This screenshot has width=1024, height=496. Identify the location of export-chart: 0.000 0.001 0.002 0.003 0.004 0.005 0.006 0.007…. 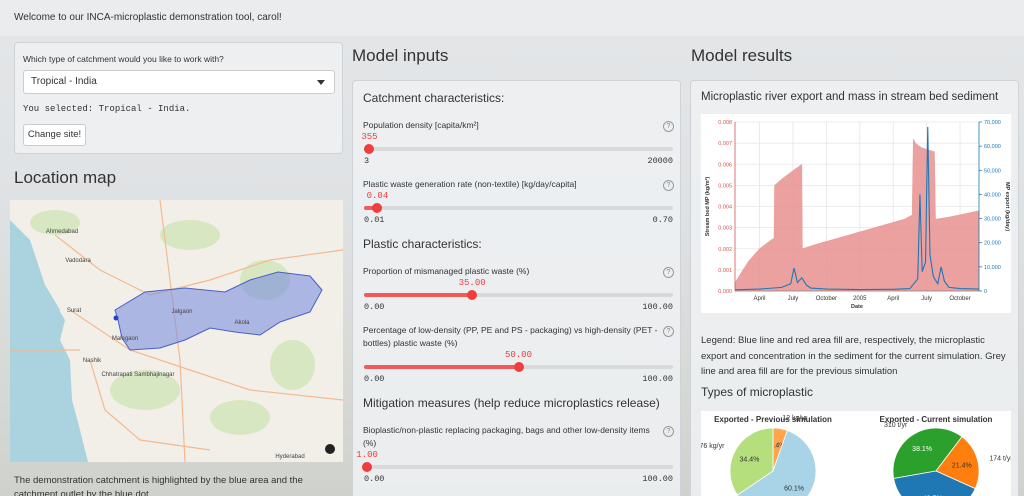
(856, 213).